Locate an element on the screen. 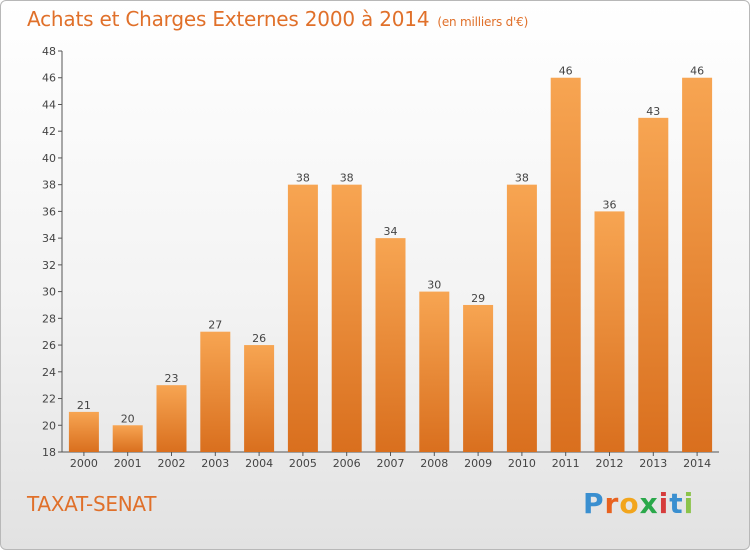 The image size is (750, 550). y-tick-label: 26 is located at coordinates (49, 345).